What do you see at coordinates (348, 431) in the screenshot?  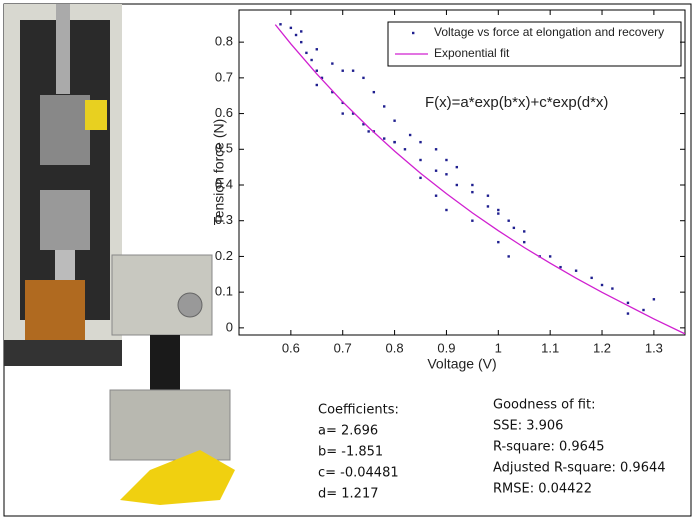 I see `coefficient: a= 2.696` at bounding box center [348, 431].